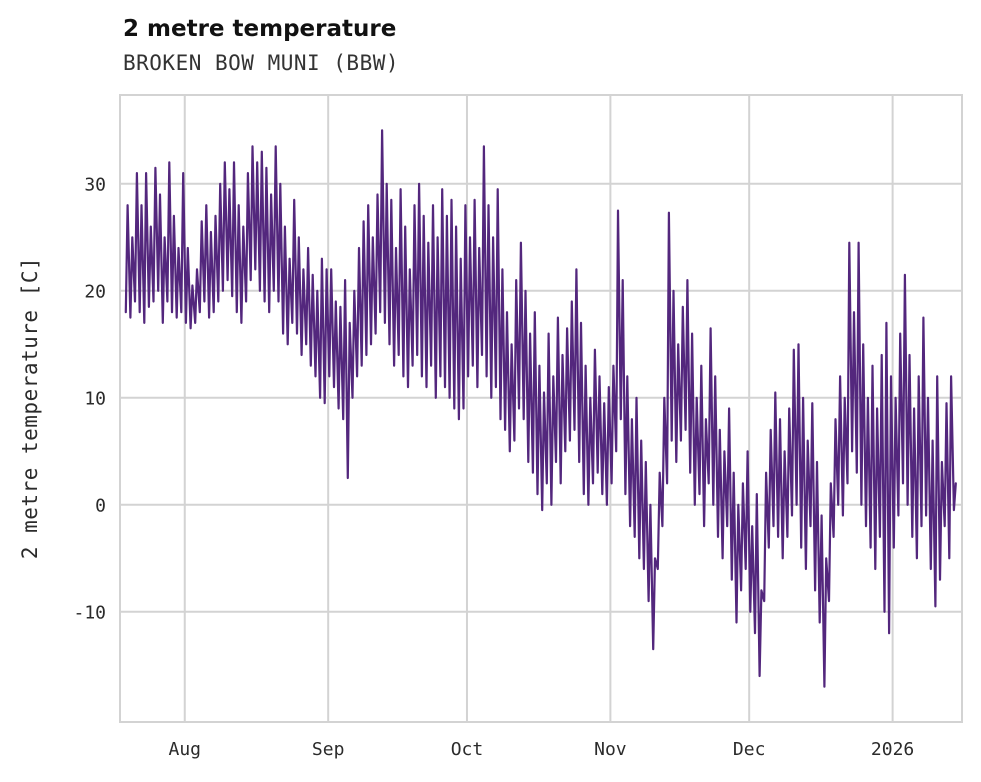  What do you see at coordinates (610, 749) in the screenshot?
I see `x-tick-label: Nov` at bounding box center [610, 749].